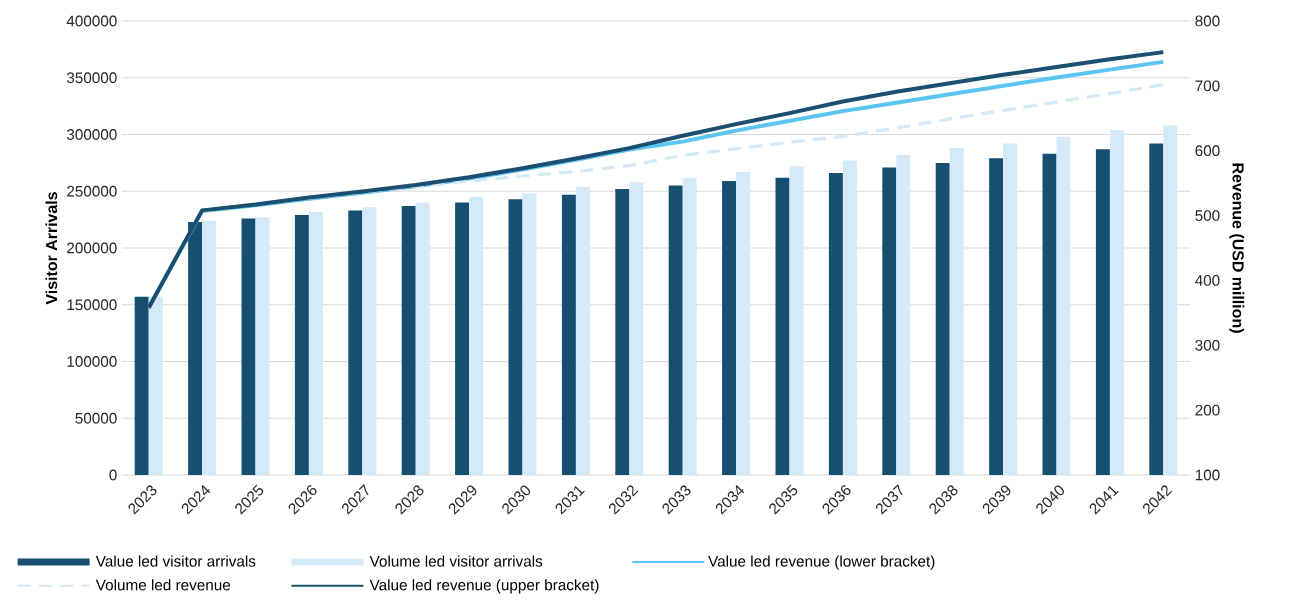  What do you see at coordinates (51, 248) in the screenshot?
I see `y-axis-title: Visitor Arrivals` at bounding box center [51, 248].